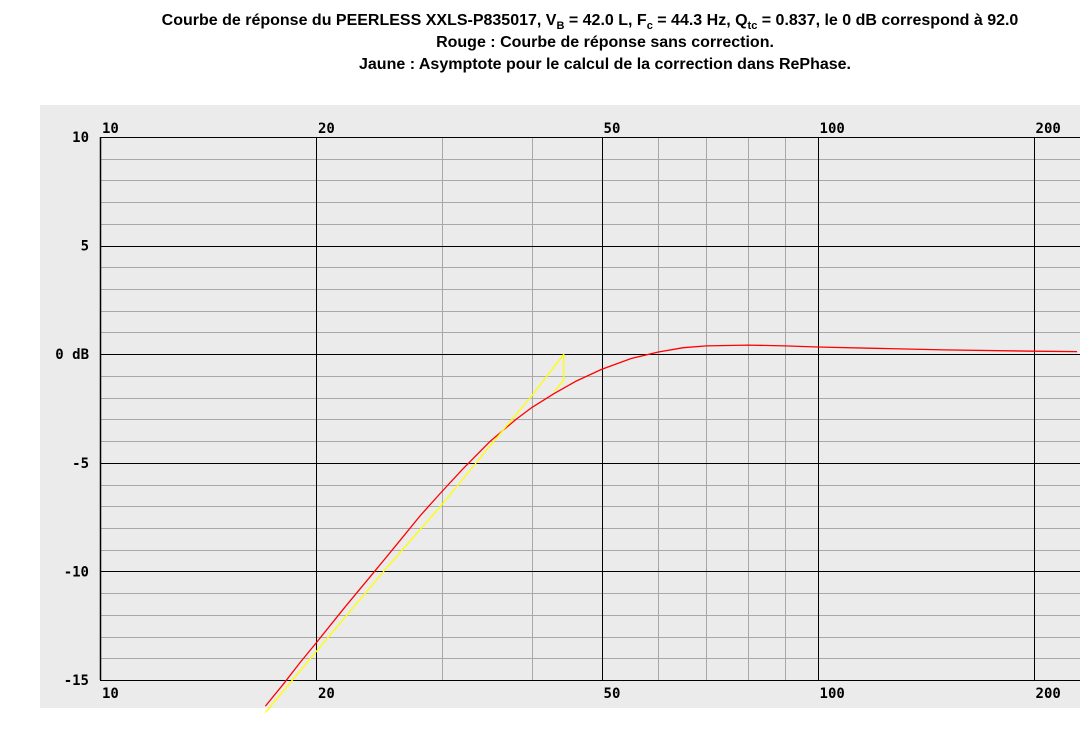  What do you see at coordinates (1048, 694) in the screenshot?
I see `x-tick-label-bottom: 200` at bounding box center [1048, 694].